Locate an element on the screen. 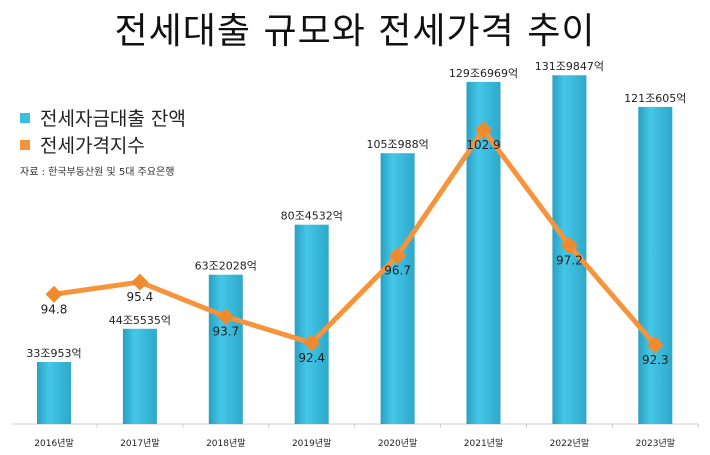  x-tick-label: 2016년말 is located at coordinates (53, 443).